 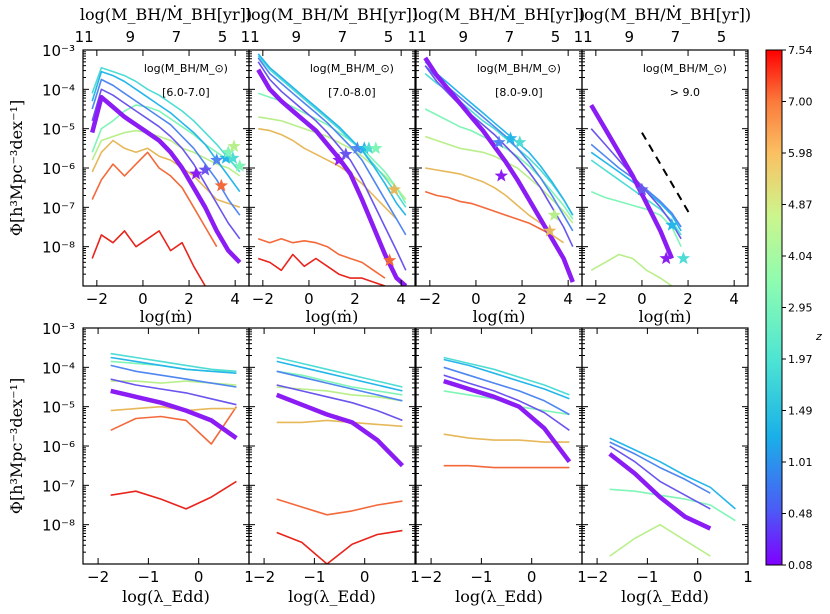 What do you see at coordinates (58, 368) in the screenshot?
I see `y-tick-label: 10⁻⁴` at bounding box center [58, 368].